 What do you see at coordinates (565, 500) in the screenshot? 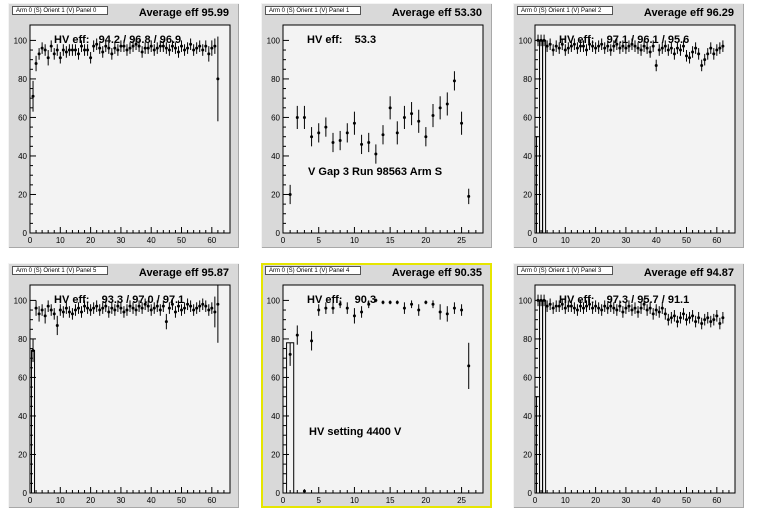
I see `x-tick-label: 10` at bounding box center [565, 500].